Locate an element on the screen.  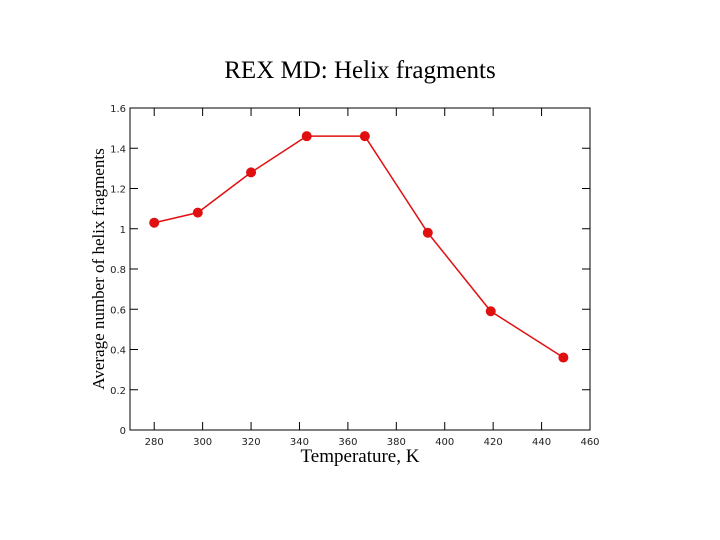
x-tick-label: 360 is located at coordinates (347, 442).